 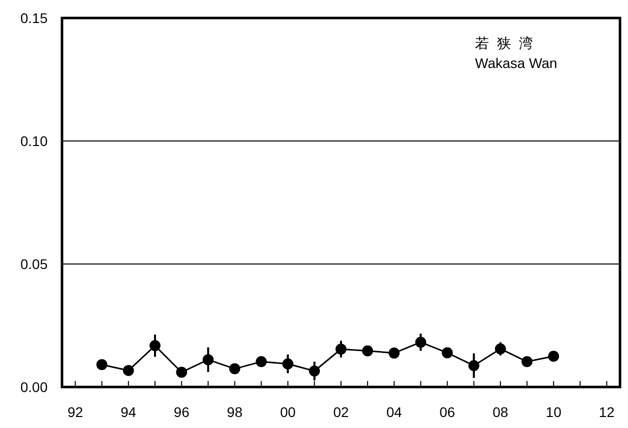 What do you see at coordinates (606, 412) in the screenshot?
I see `x-tick-label: 12` at bounding box center [606, 412].